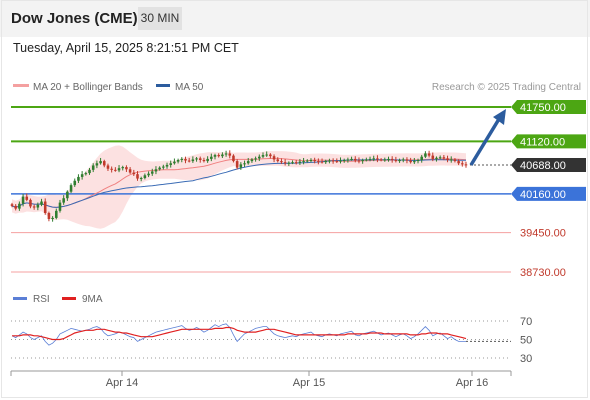 This screenshot has height=400, width=590. Describe the element at coordinates (126, 48) in the screenshot. I see `datetime-label: Tuesday, April 15, 2025 8:21:51 PM CET` at that location.